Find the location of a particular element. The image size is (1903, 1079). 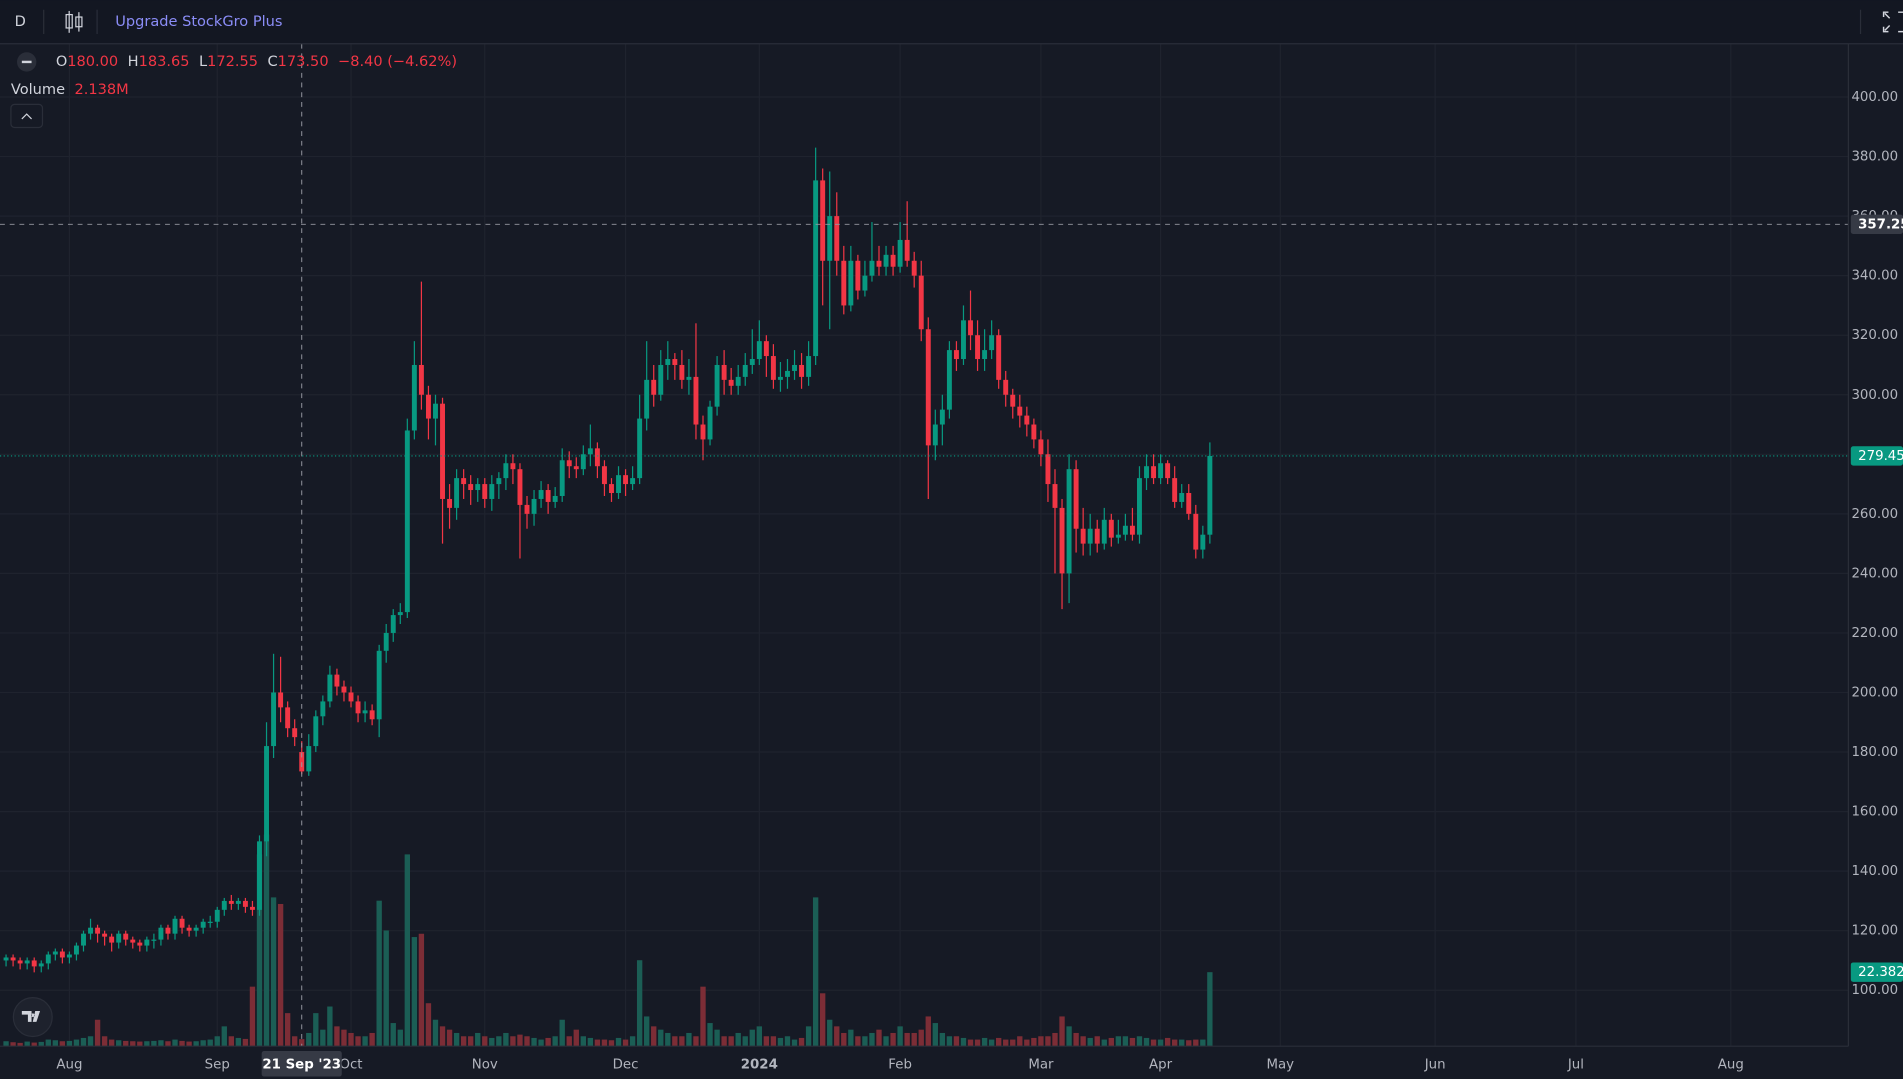

fullscreen-button is located at coordinates (1892, 22).